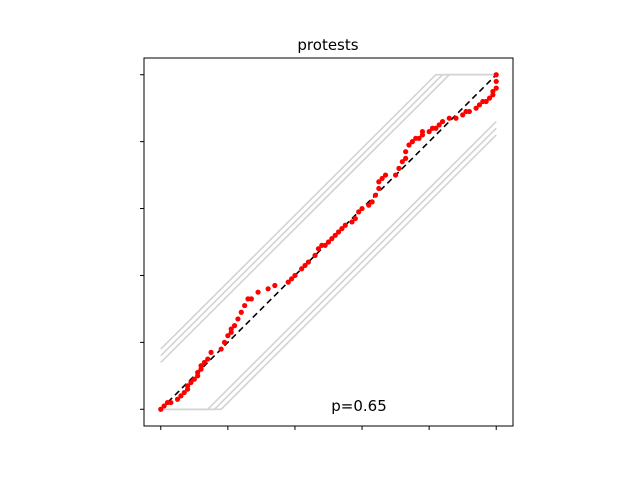 Image resolution: width=640 pixels, height=480 pixels. What do you see at coordinates (327, 45) in the screenshot?
I see `chart-title: protests` at bounding box center [327, 45].